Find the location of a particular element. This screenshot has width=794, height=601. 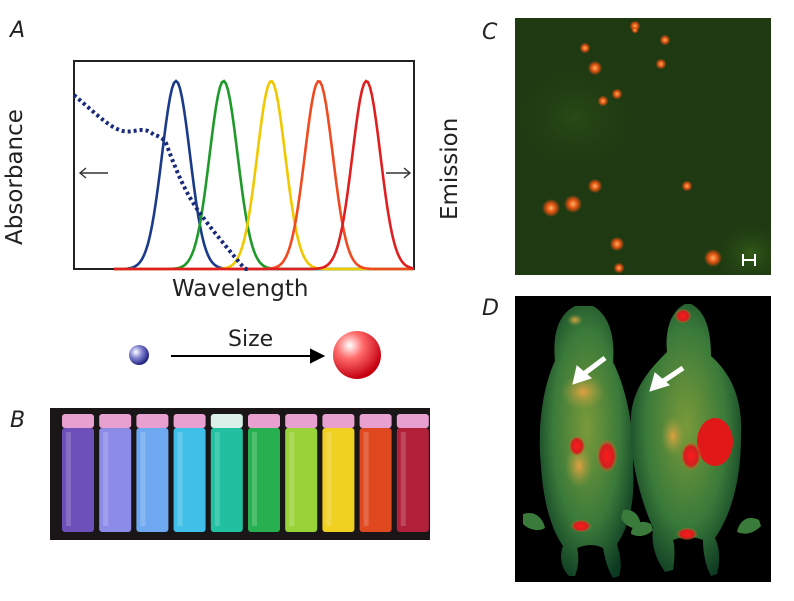

microscopy-image is located at coordinates (643, 146).